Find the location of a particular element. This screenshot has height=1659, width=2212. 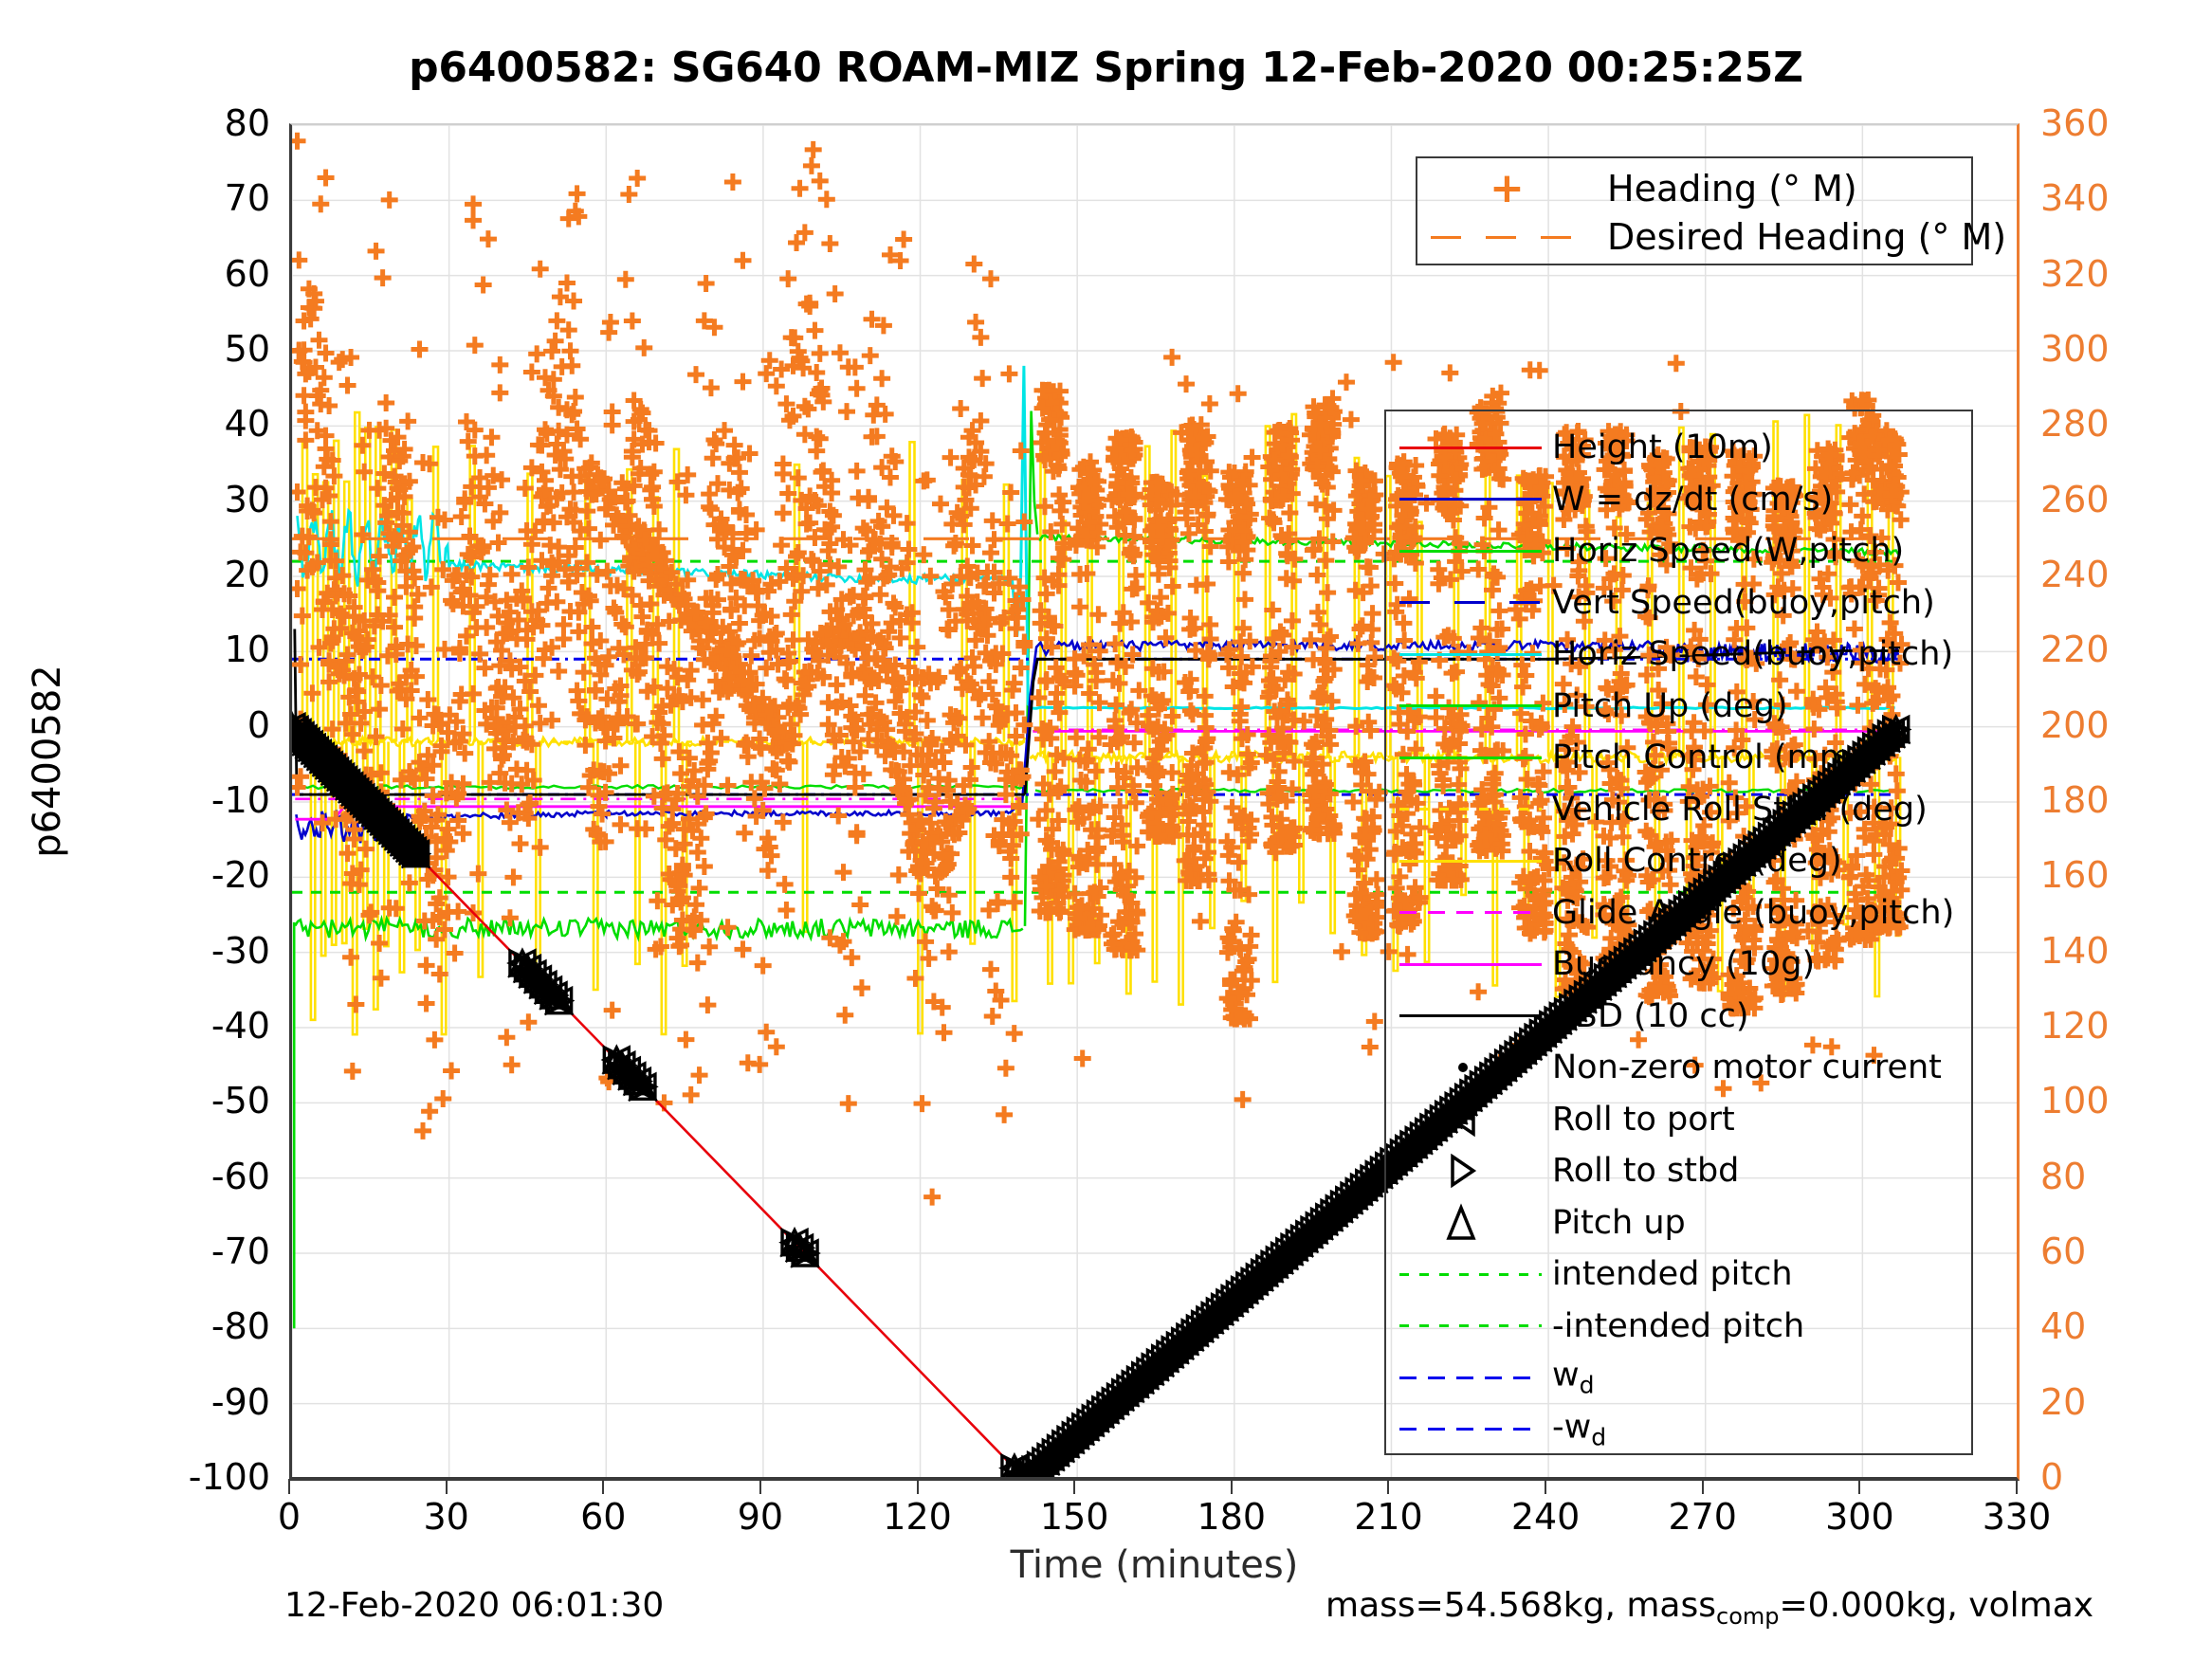

y-tick--50: -50 is located at coordinates (240, 1101).